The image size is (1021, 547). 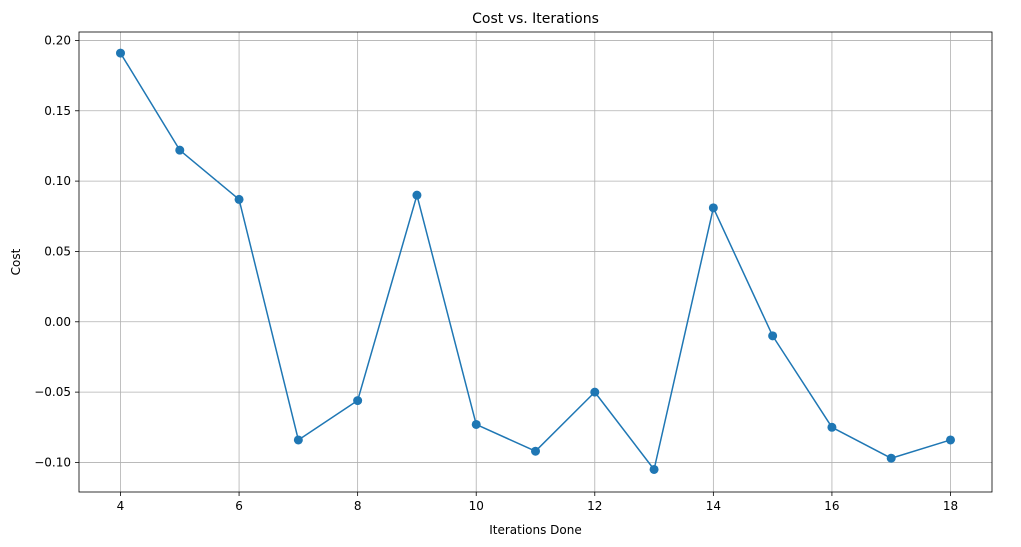 What do you see at coordinates (239, 506) in the screenshot?
I see `x-tick-label: 6` at bounding box center [239, 506].